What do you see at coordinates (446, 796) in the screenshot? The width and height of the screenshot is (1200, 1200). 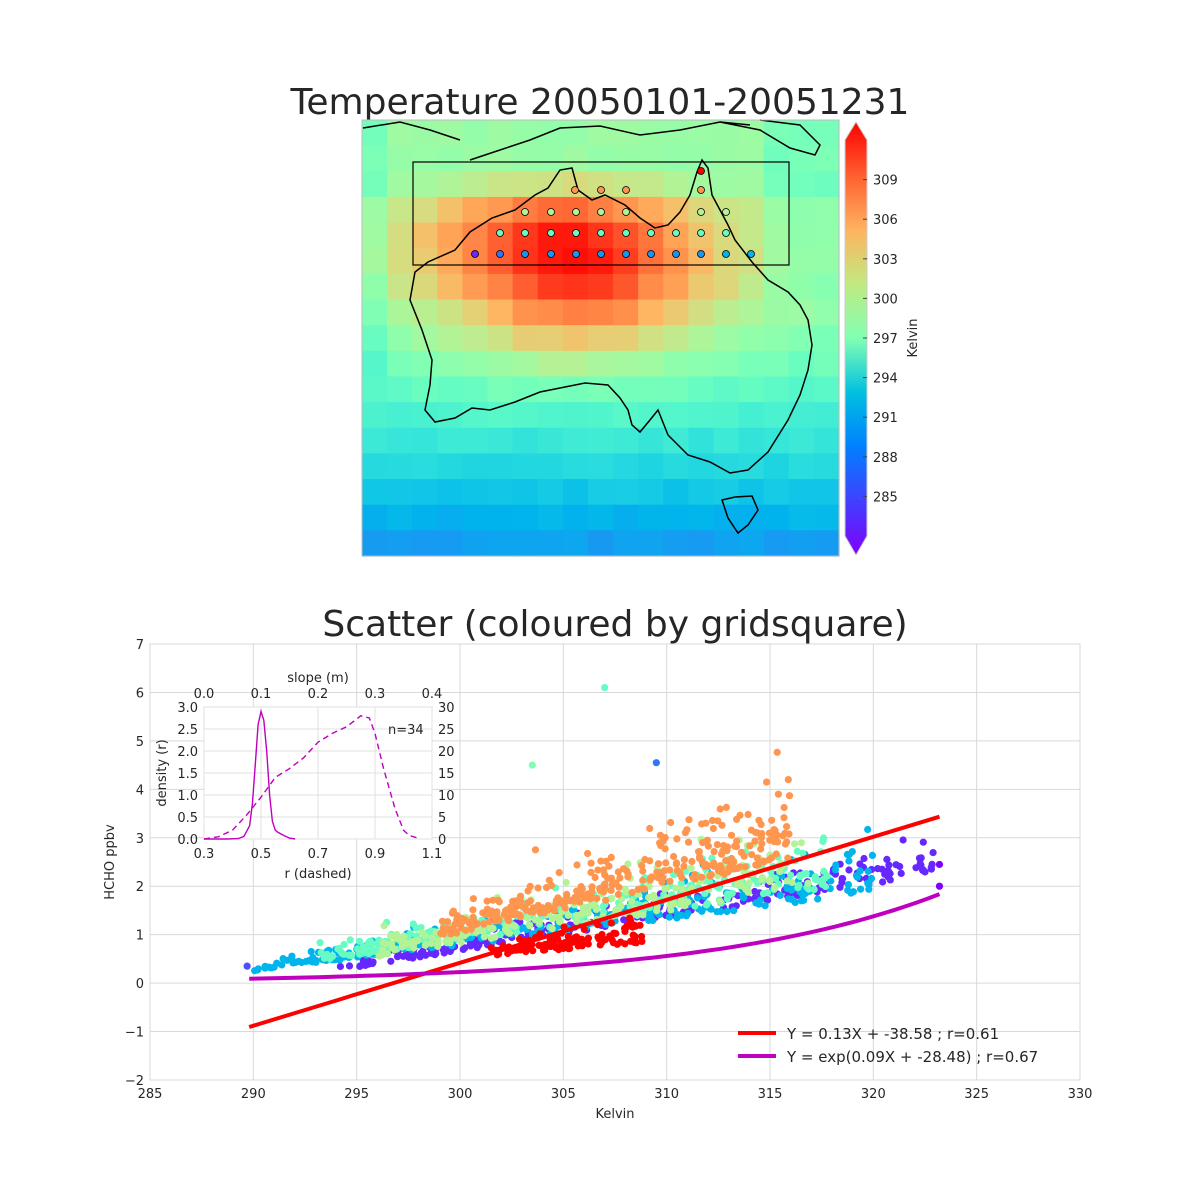 I see `inset-right-tick-label: 10` at bounding box center [446, 796].